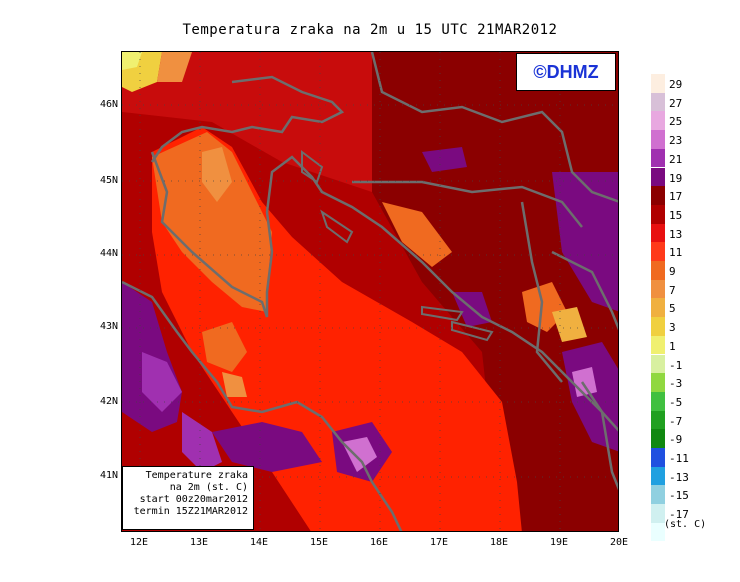  What do you see at coordinates (108, 180) in the screenshot?
I see `lat-label-45n: 45N` at bounding box center [108, 180].